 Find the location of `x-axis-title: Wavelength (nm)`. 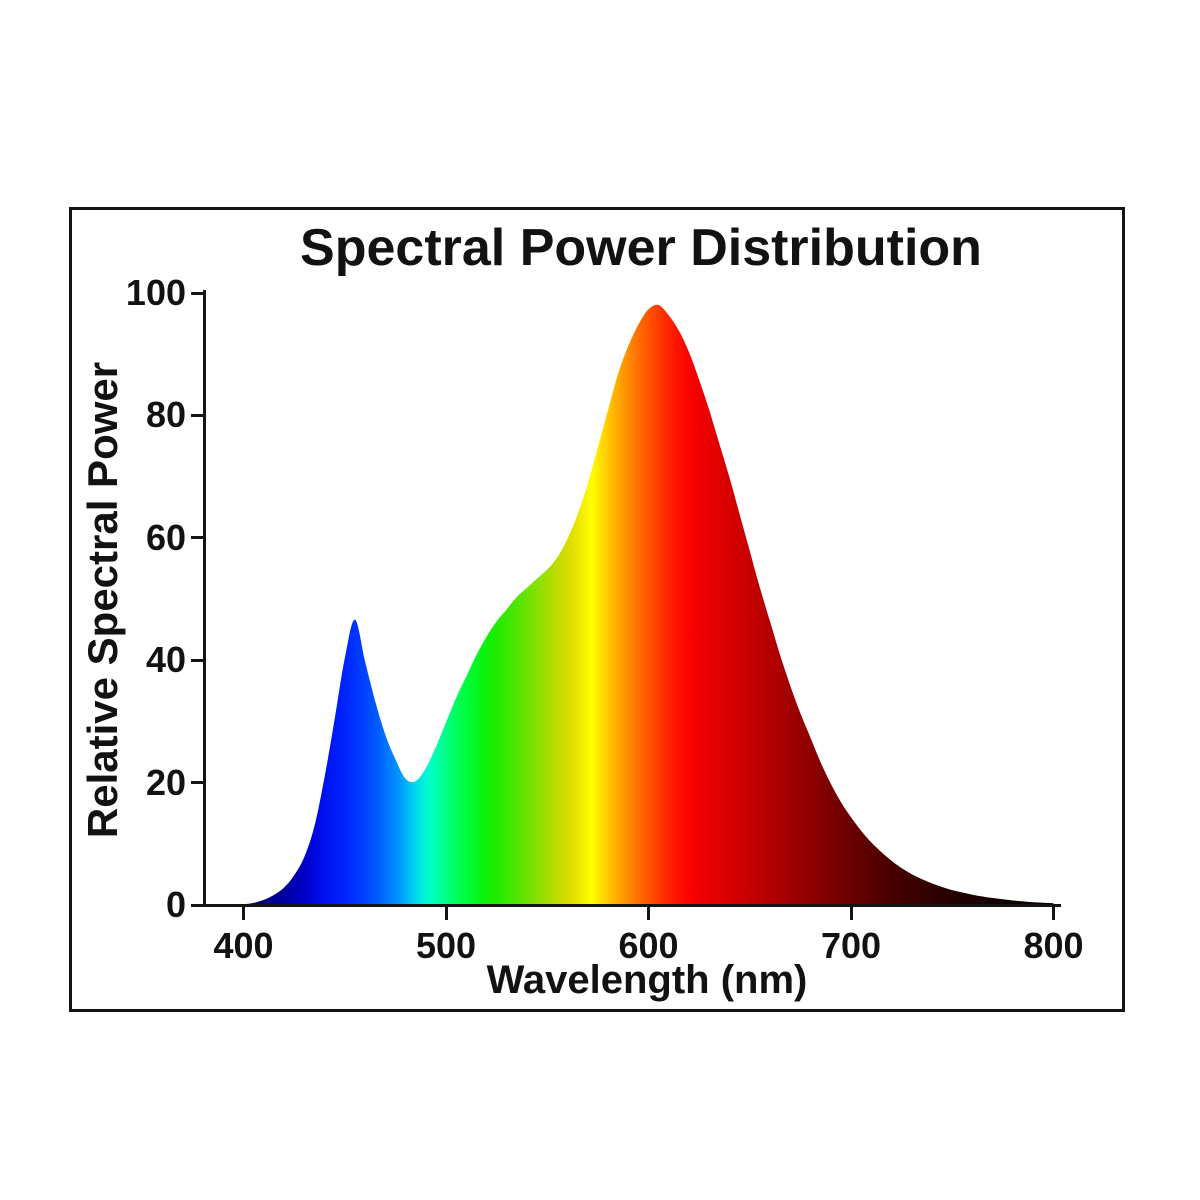

x-axis-title: Wavelength (nm) is located at coordinates (647, 980).